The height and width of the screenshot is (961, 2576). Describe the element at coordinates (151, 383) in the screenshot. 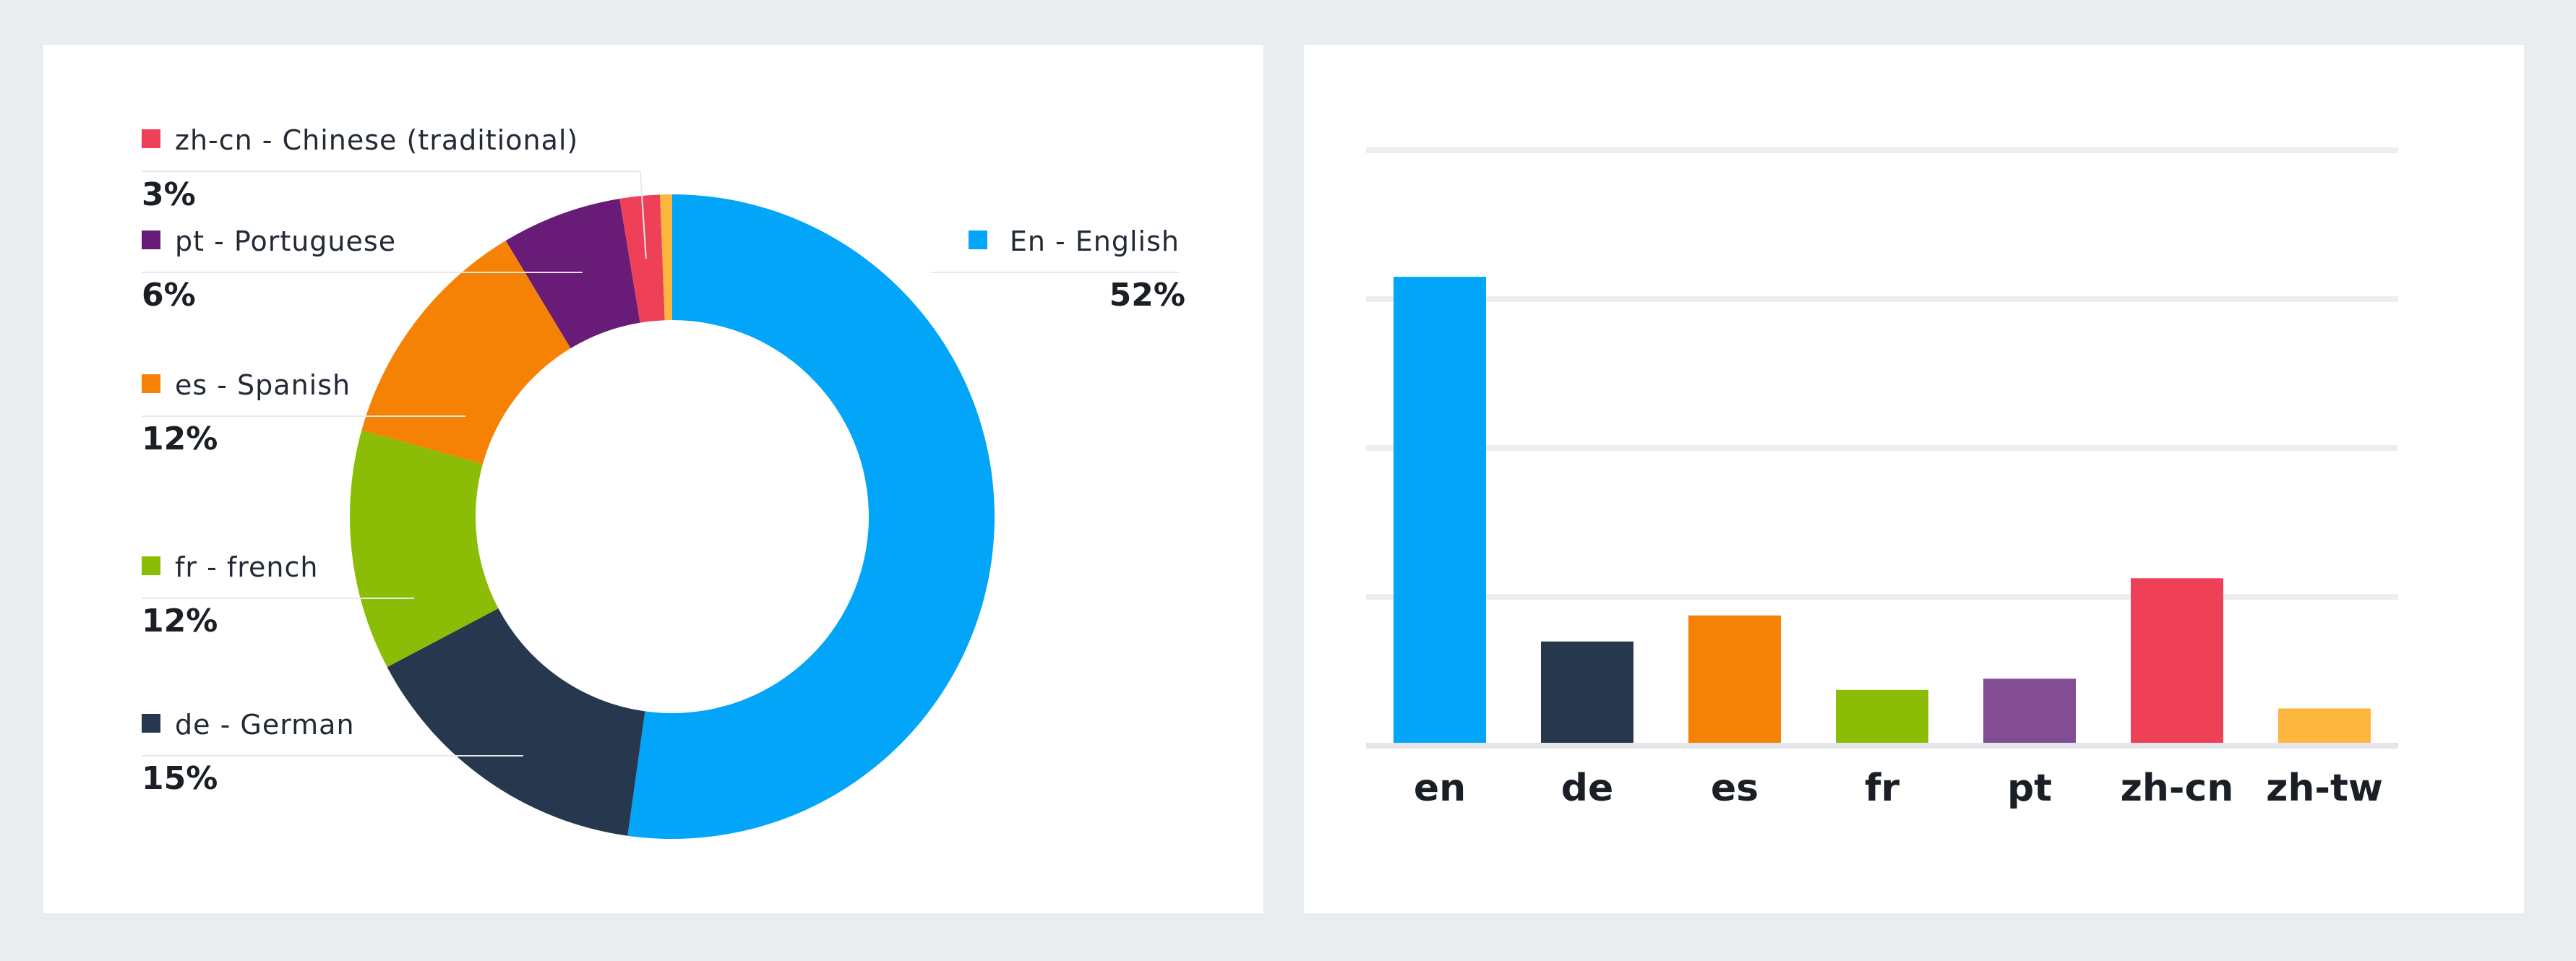

I see `legend-swatch-es` at that location.